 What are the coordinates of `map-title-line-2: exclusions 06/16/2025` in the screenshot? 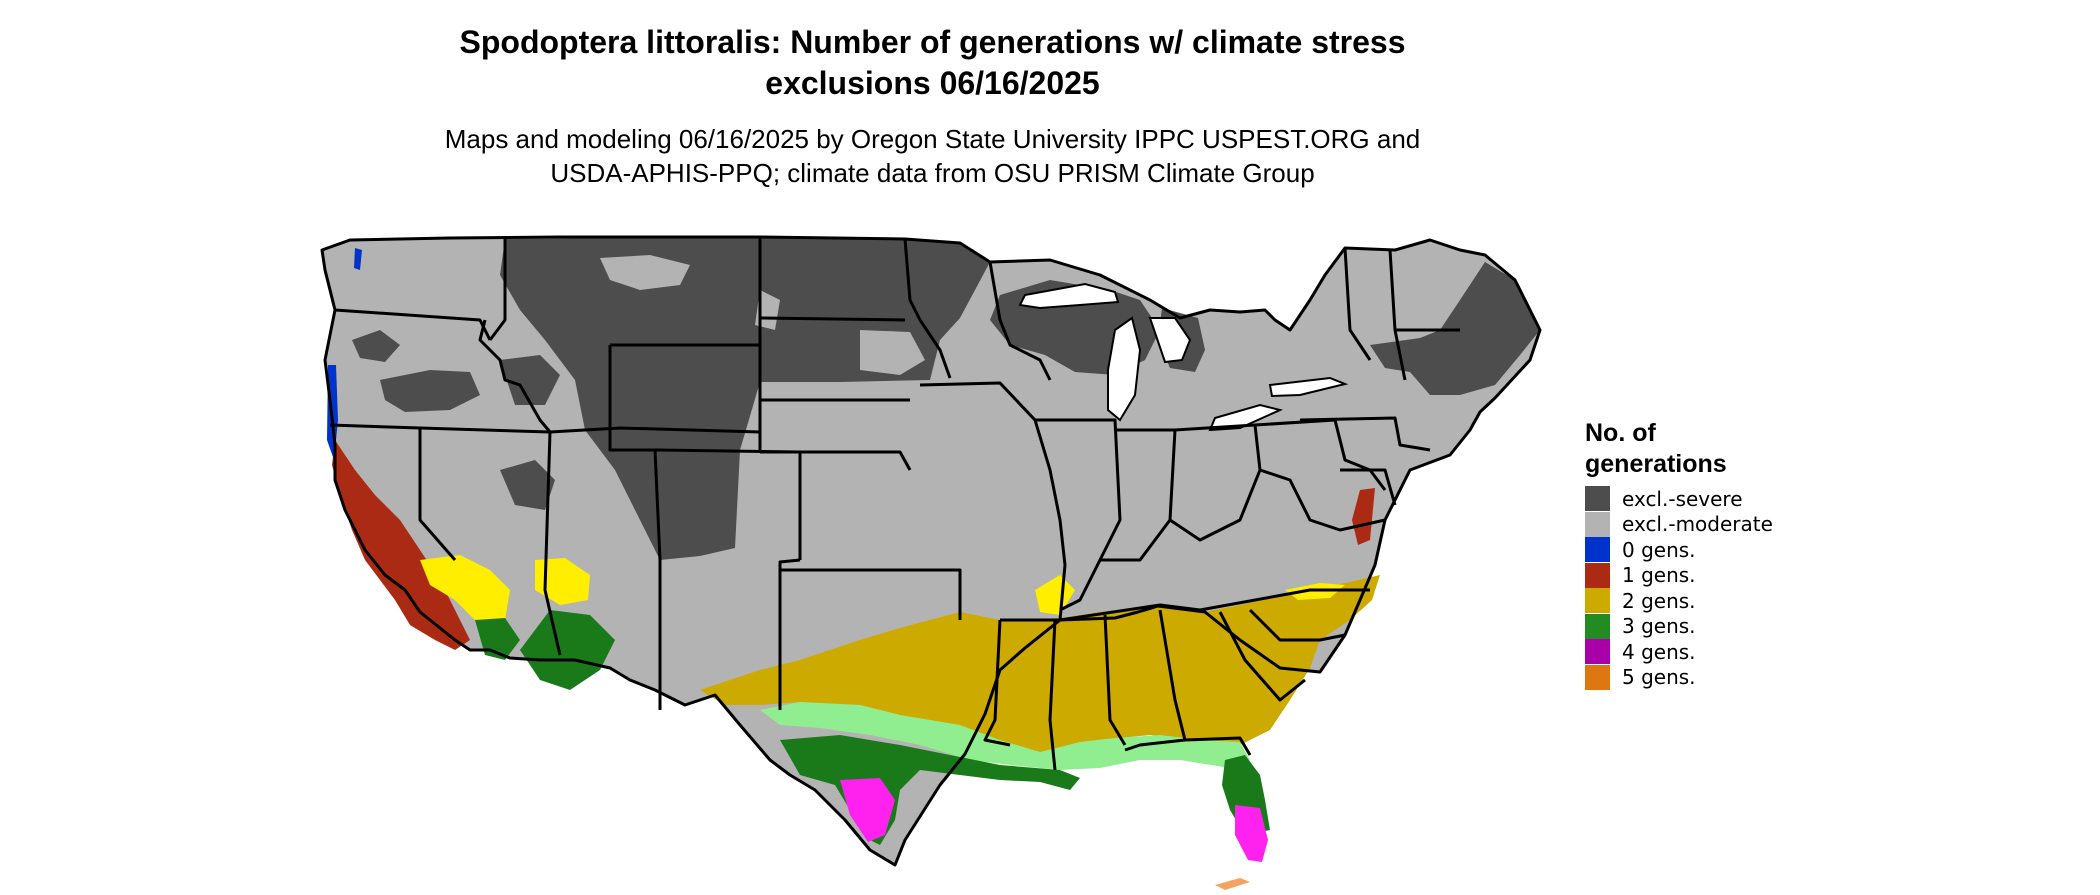 It's located at (932, 83).